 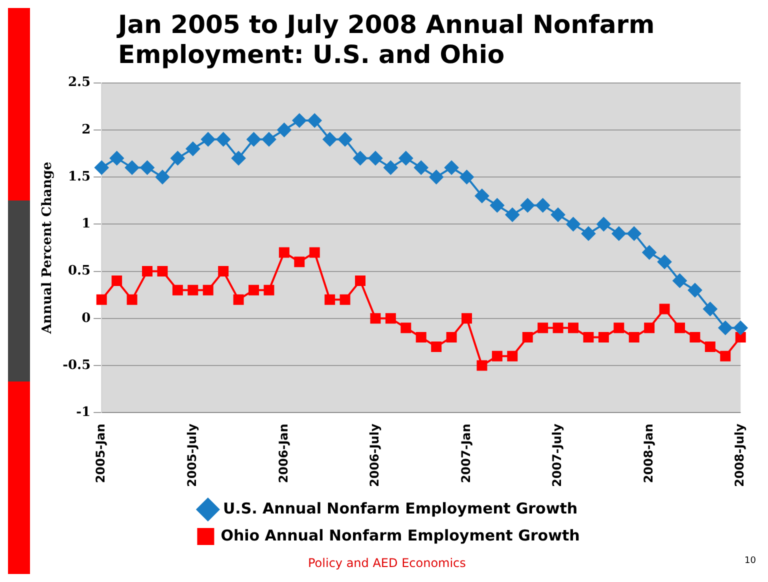 I want to click on x-tick-label: 2008-July, so click(x=739, y=456).